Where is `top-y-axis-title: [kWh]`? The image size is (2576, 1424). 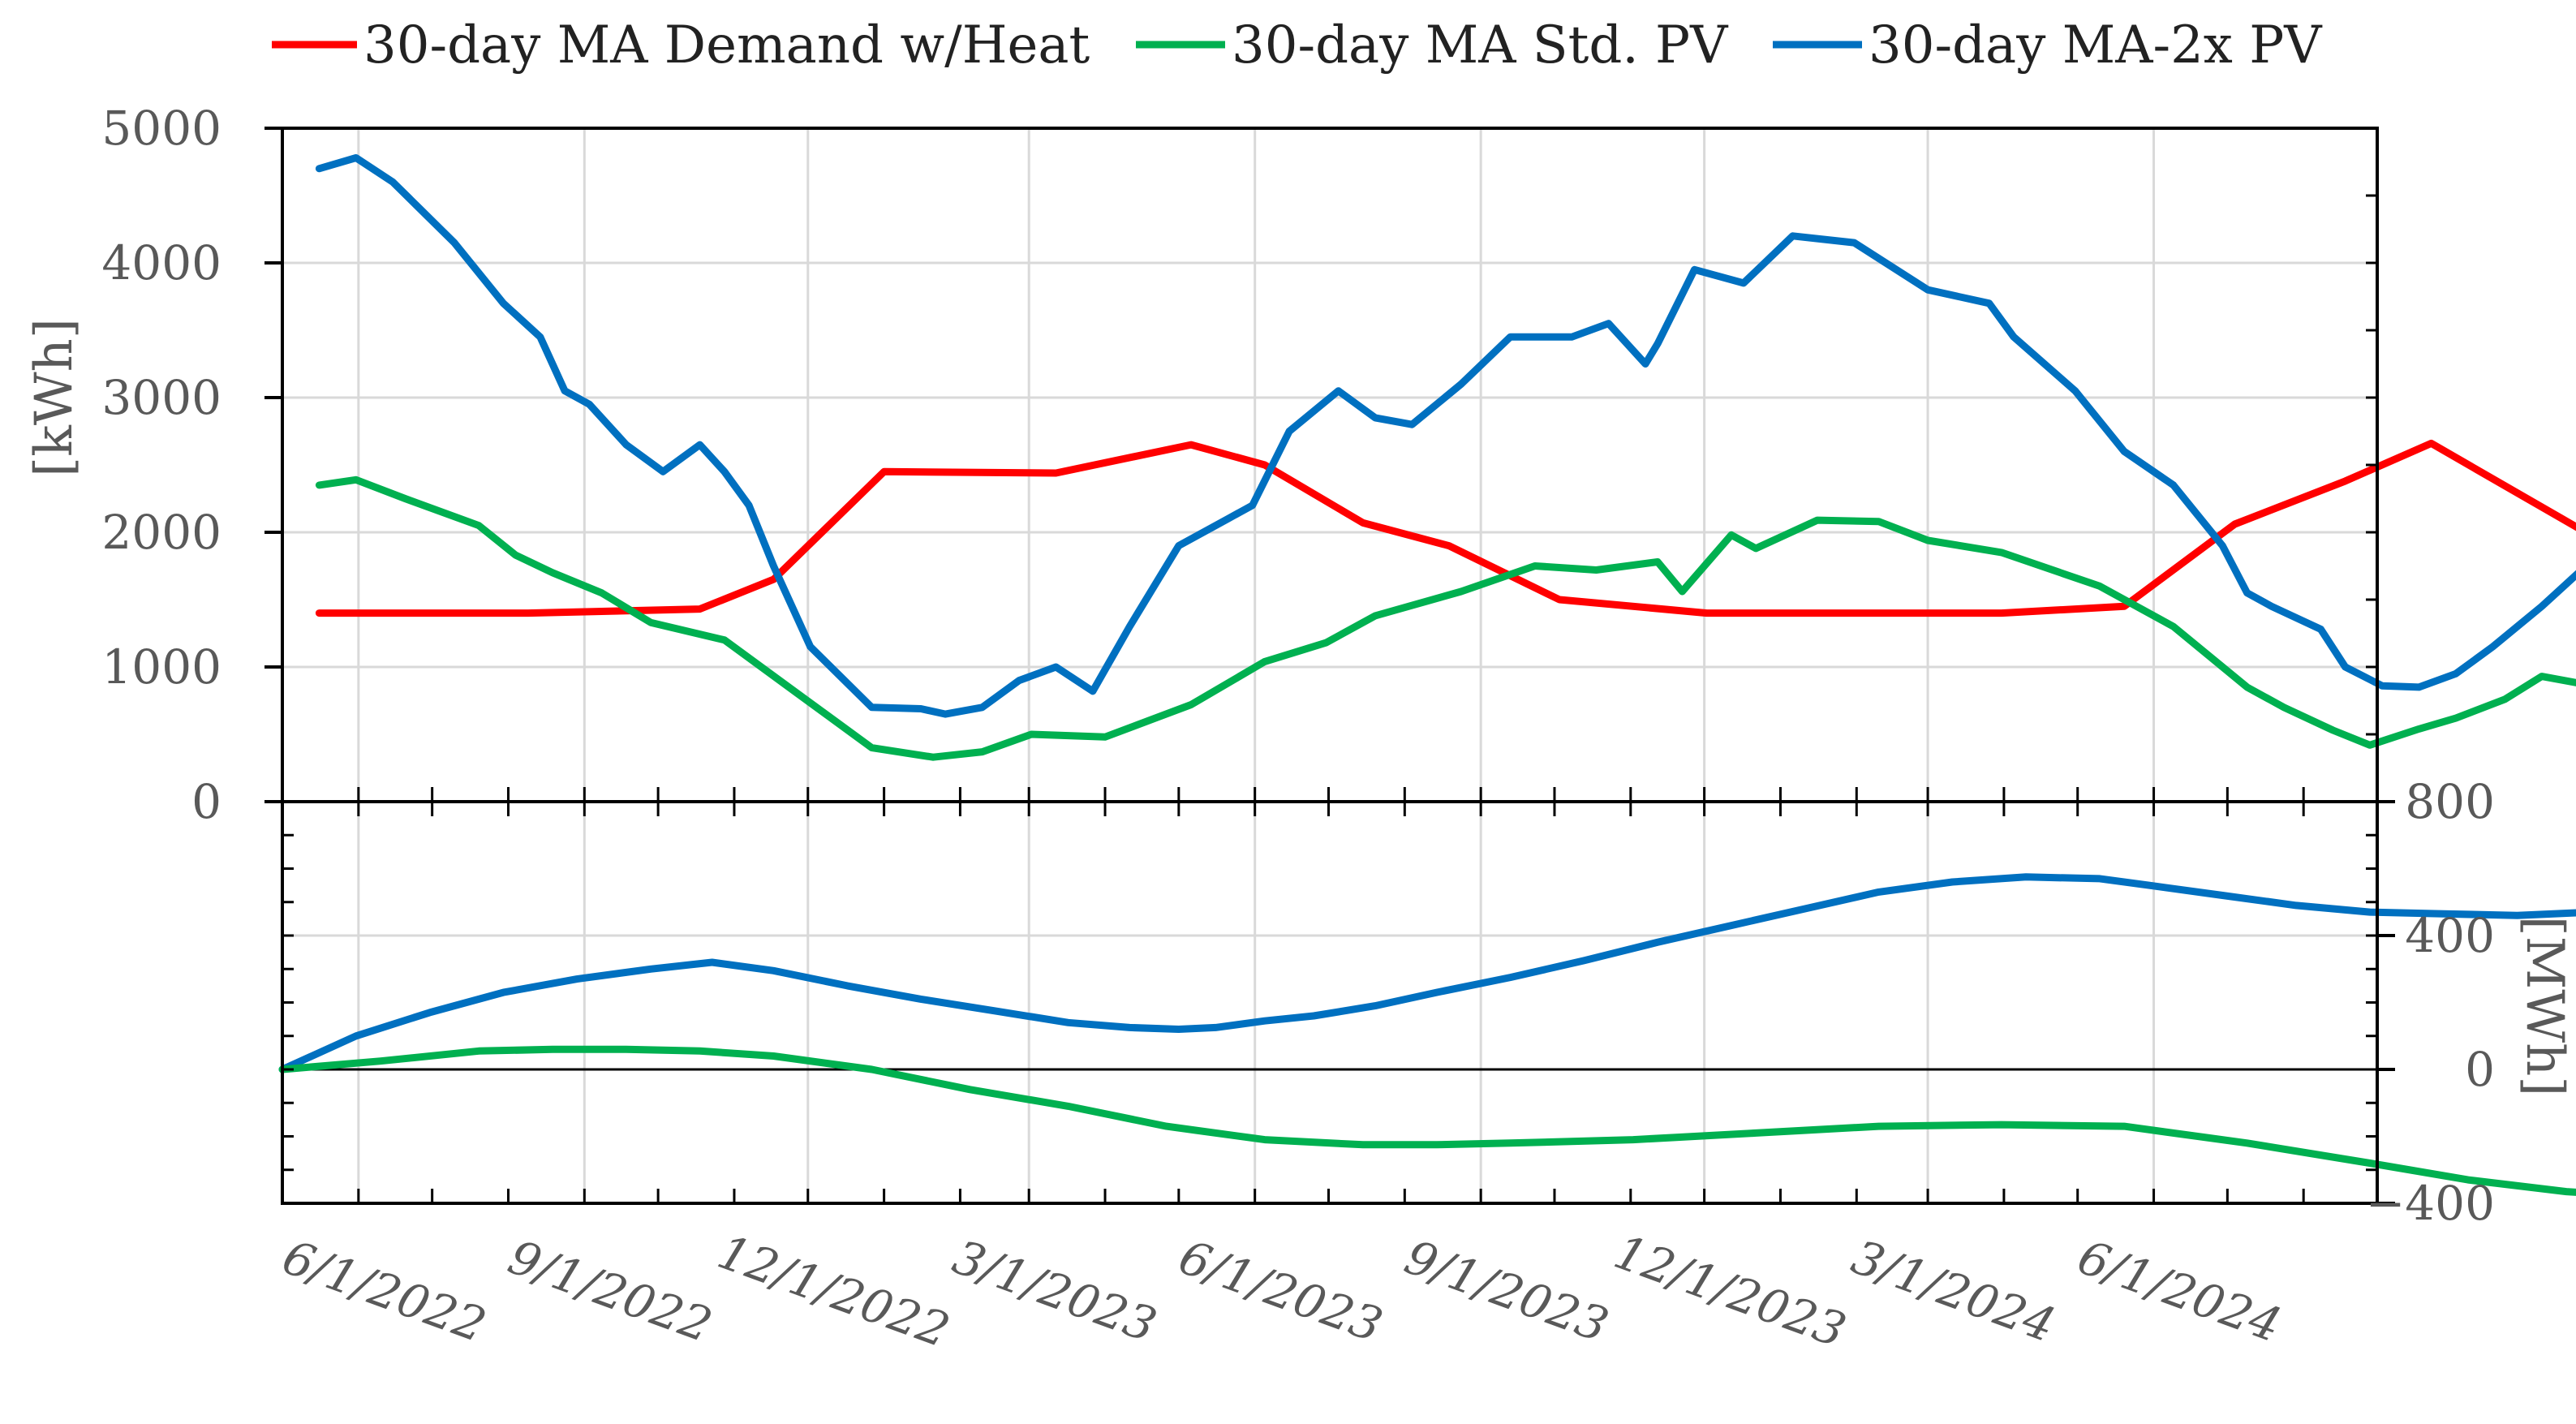 top-y-axis-title: [kWh] is located at coordinates (54, 398).